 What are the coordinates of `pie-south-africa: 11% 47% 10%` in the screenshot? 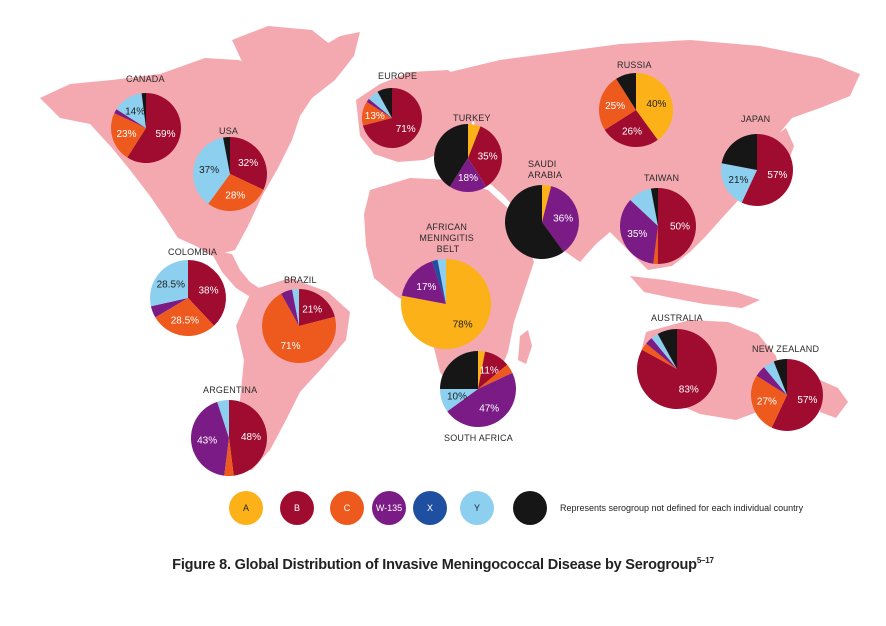 It's located at (478, 389).